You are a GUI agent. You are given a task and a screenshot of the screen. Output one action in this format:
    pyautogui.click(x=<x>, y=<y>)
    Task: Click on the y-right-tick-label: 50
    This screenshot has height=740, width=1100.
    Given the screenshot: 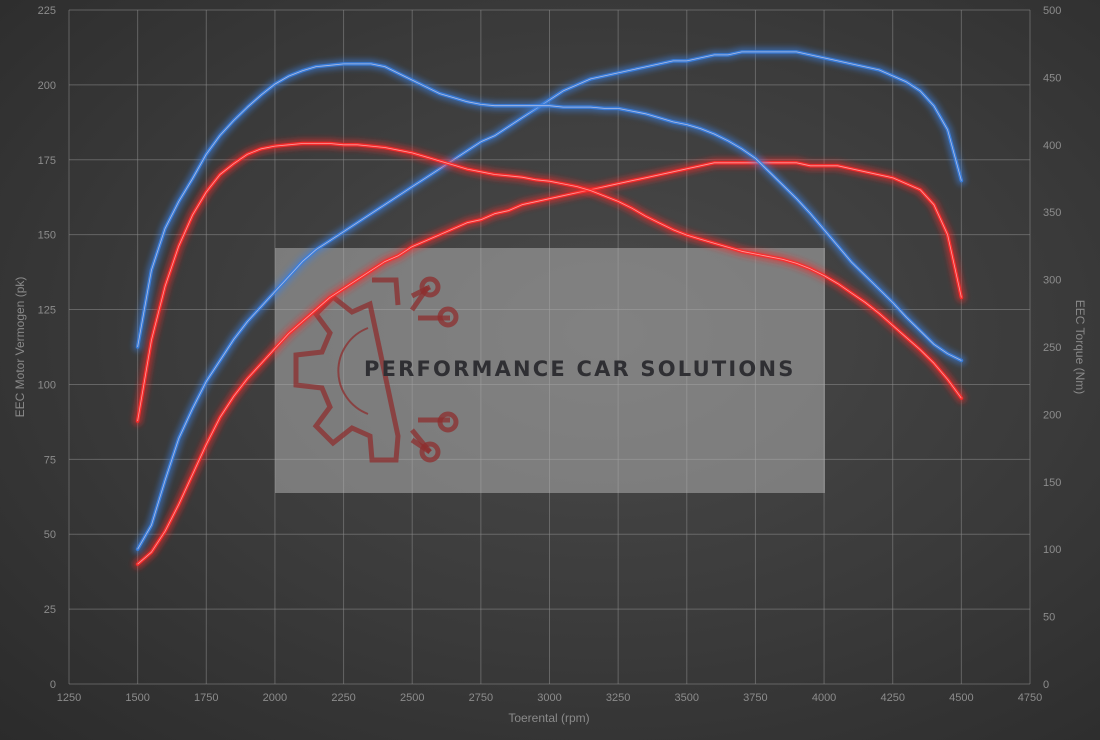 What is the action you would take?
    pyautogui.click(x=1049, y=618)
    